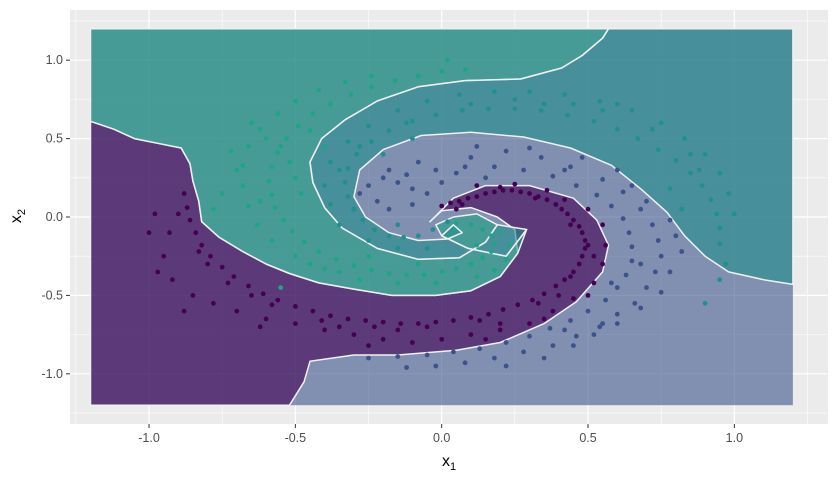 Image resolution: width=840 pixels, height=485 pixels. What do you see at coordinates (587, 438) in the screenshot?
I see `x-tick-label: 0.5` at bounding box center [587, 438].